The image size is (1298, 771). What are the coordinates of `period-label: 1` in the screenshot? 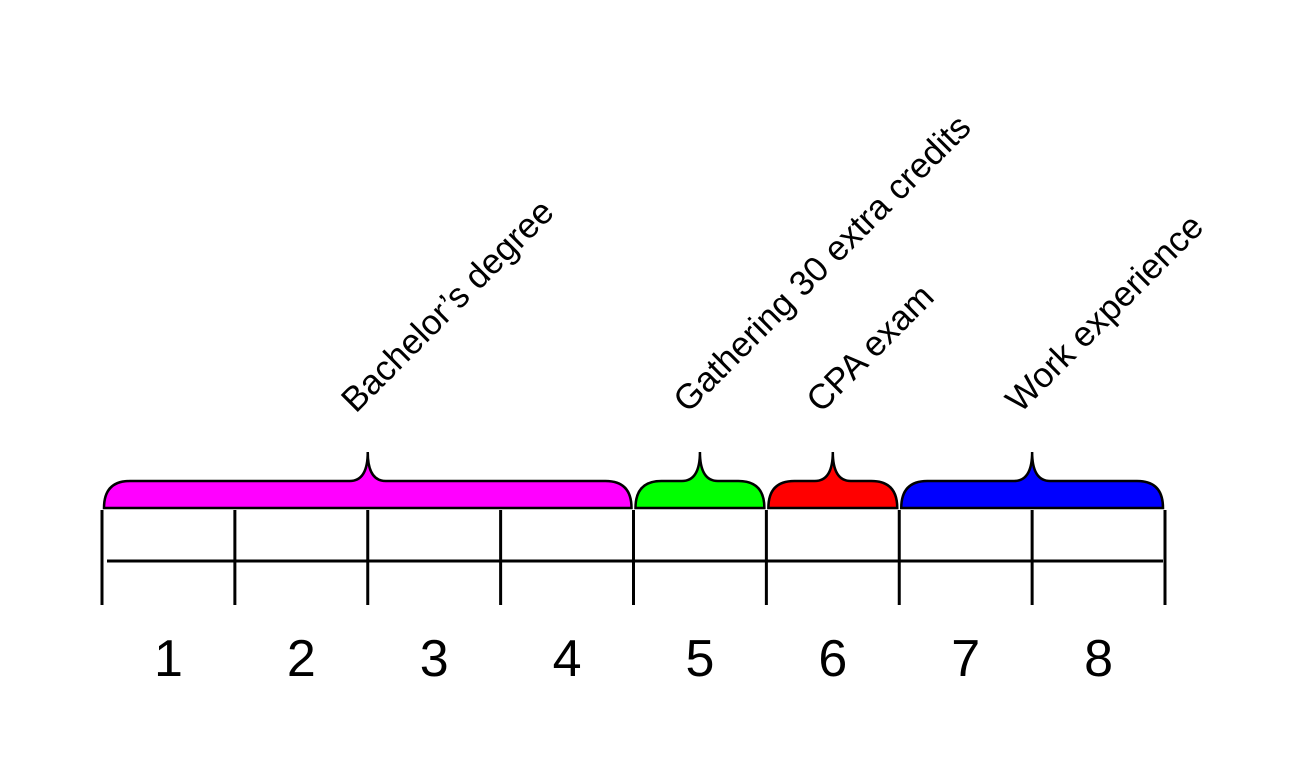 It's located at (168, 659).